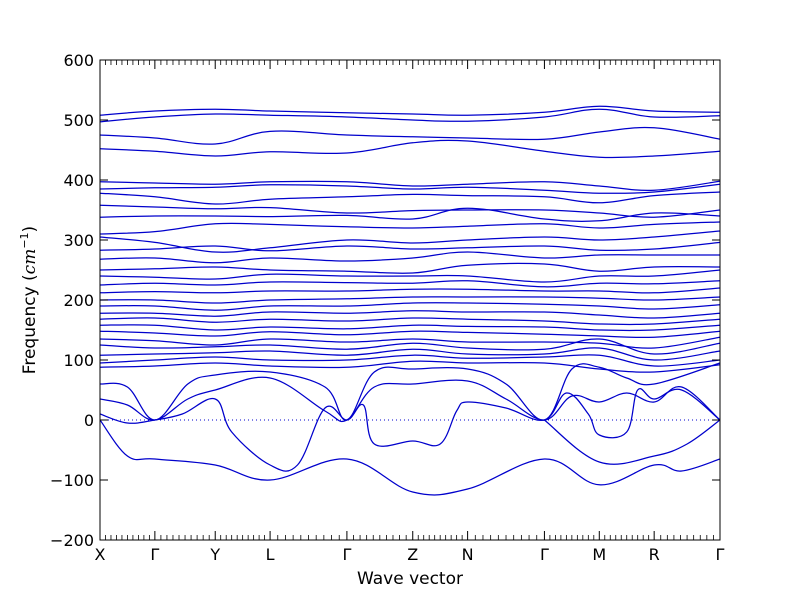 This screenshot has width=800, height=600. What do you see at coordinates (654, 554) in the screenshot?
I see `x-tick-label: R` at bounding box center [654, 554].